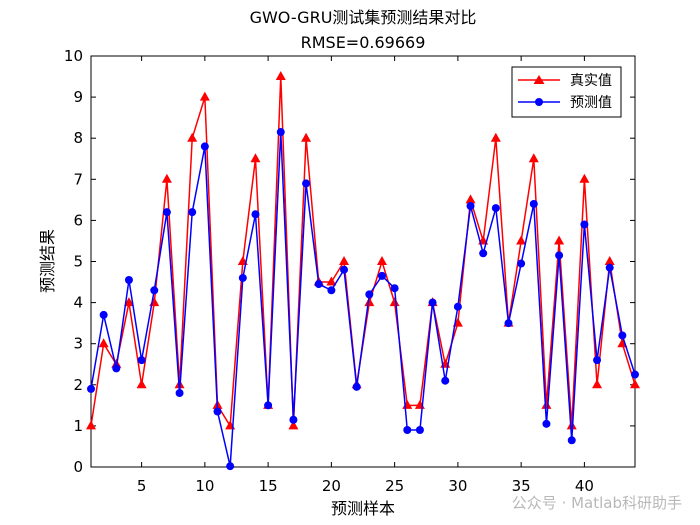  Describe the element at coordinates (47, 261) in the screenshot. I see `y-axis-label: 预测结果` at that location.